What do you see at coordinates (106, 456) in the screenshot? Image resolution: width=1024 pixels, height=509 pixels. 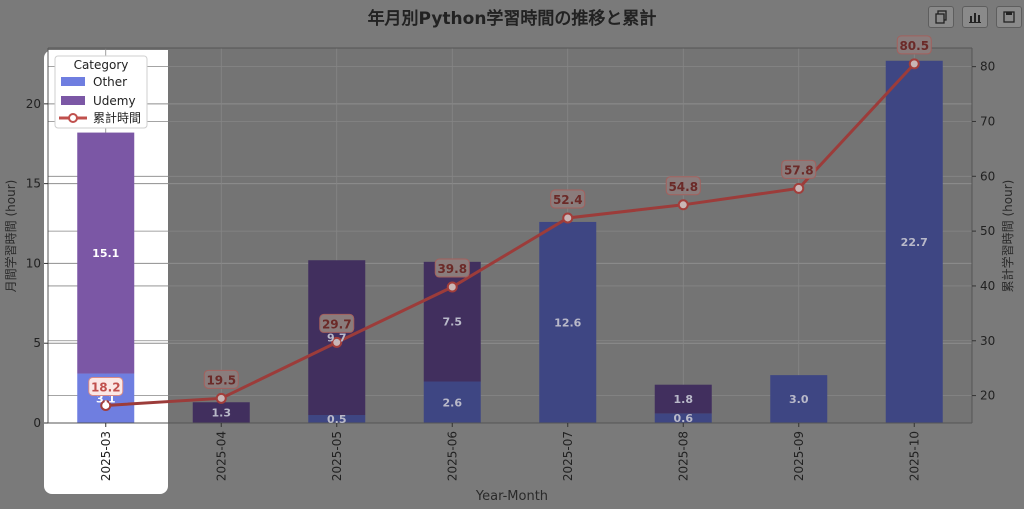 I see `x-tick-label: 2025-03` at bounding box center [106, 456].